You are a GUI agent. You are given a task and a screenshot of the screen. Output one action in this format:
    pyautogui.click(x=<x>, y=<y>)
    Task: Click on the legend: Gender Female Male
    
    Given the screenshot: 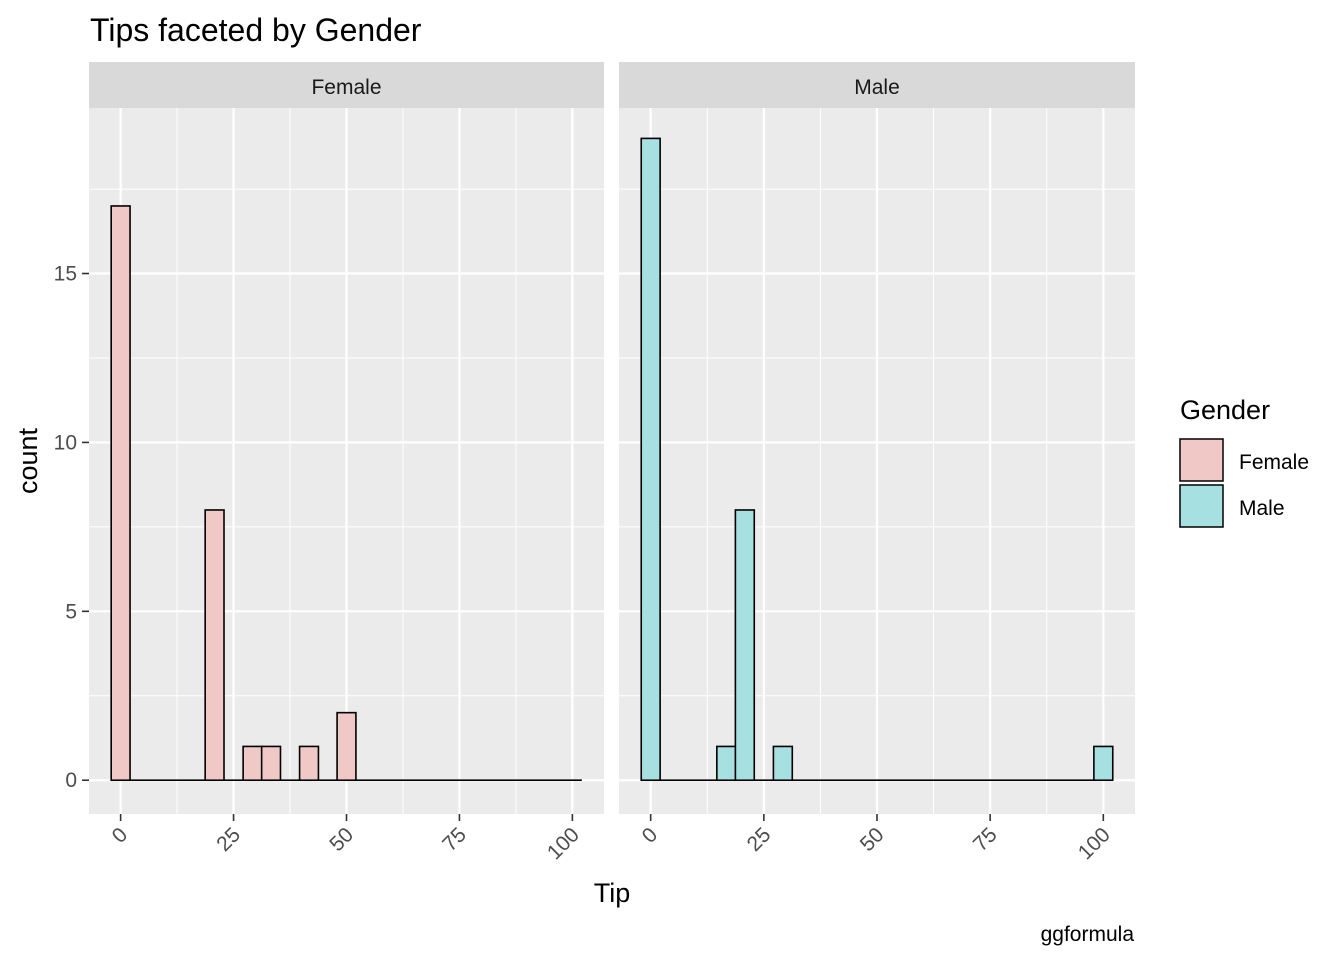 What is the action you would take?
    pyautogui.click(x=1244, y=461)
    